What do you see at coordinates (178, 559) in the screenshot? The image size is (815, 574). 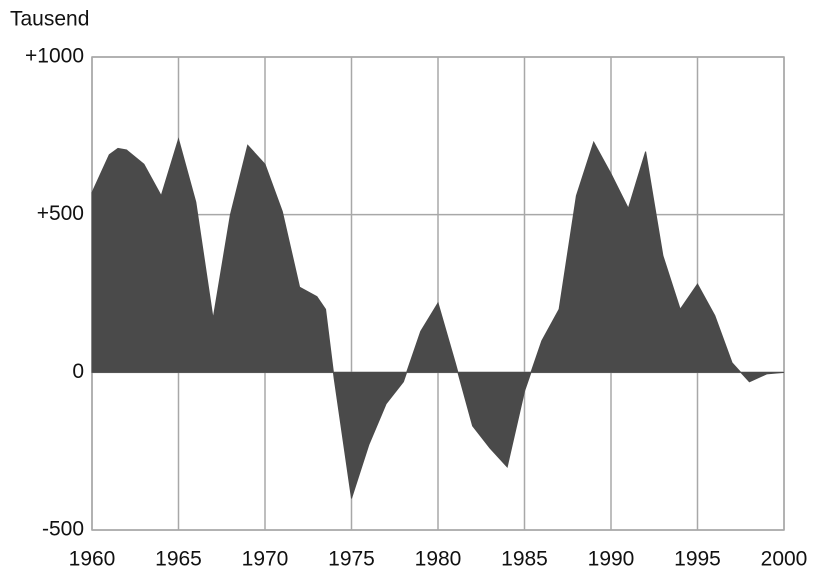 I see `x-tick-label: 1965` at bounding box center [178, 559].